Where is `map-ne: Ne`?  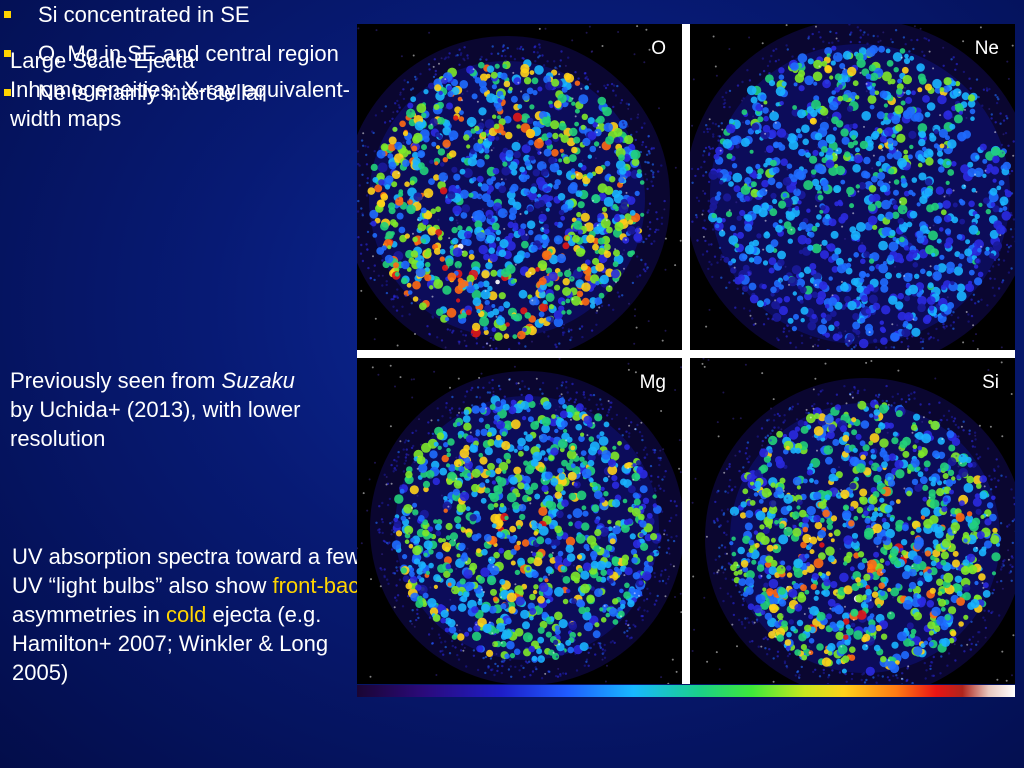 map-ne: Ne is located at coordinates (852, 187).